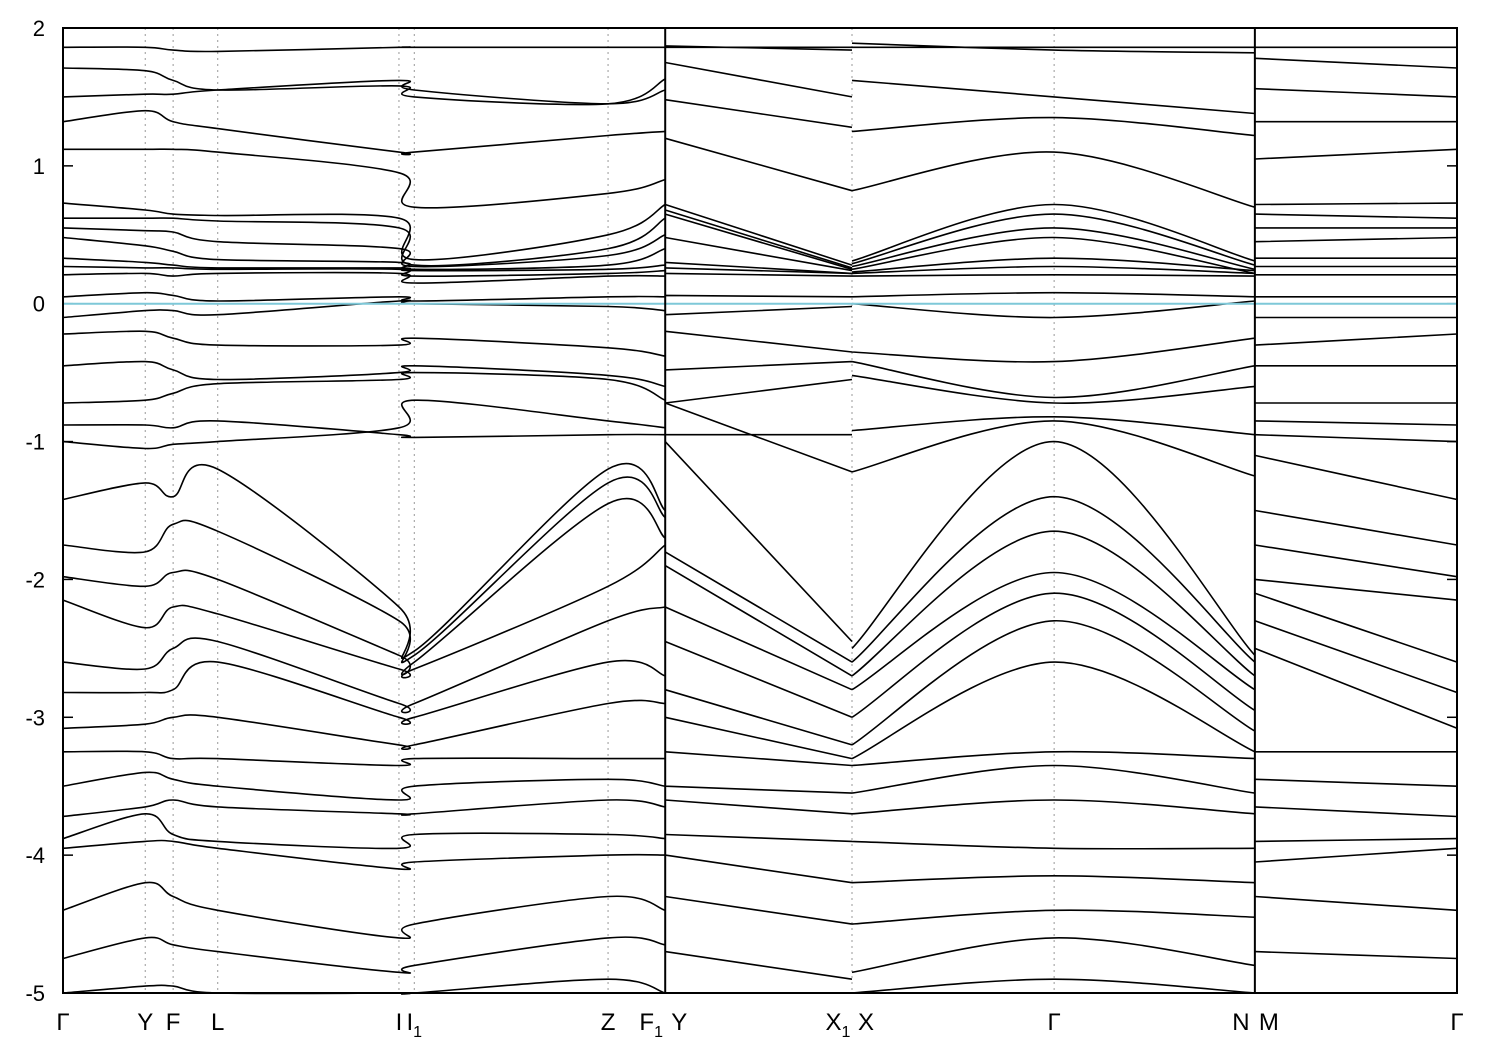 The height and width of the screenshot is (1050, 1500). What do you see at coordinates (608, 1022) in the screenshot?
I see `kpoint-label: Z` at bounding box center [608, 1022].